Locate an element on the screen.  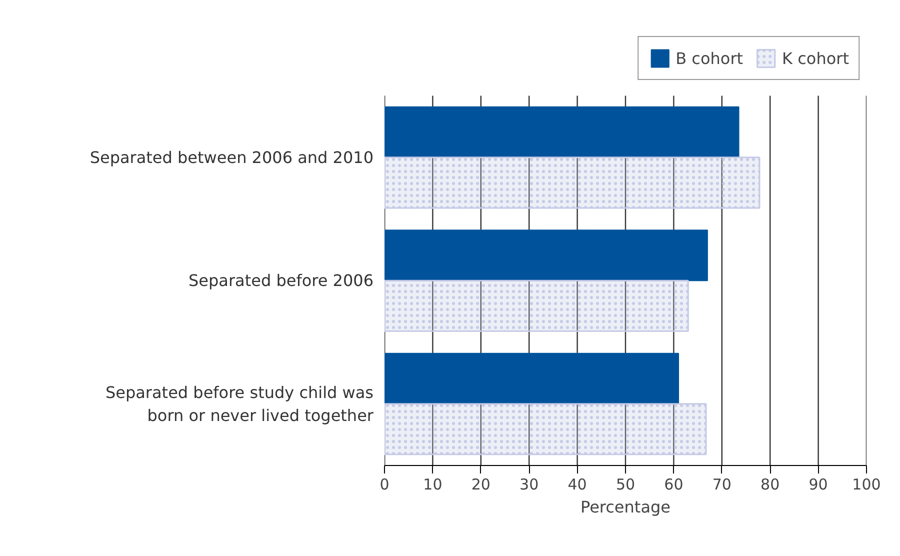
x-tick-label: 40 is located at coordinates (577, 485).